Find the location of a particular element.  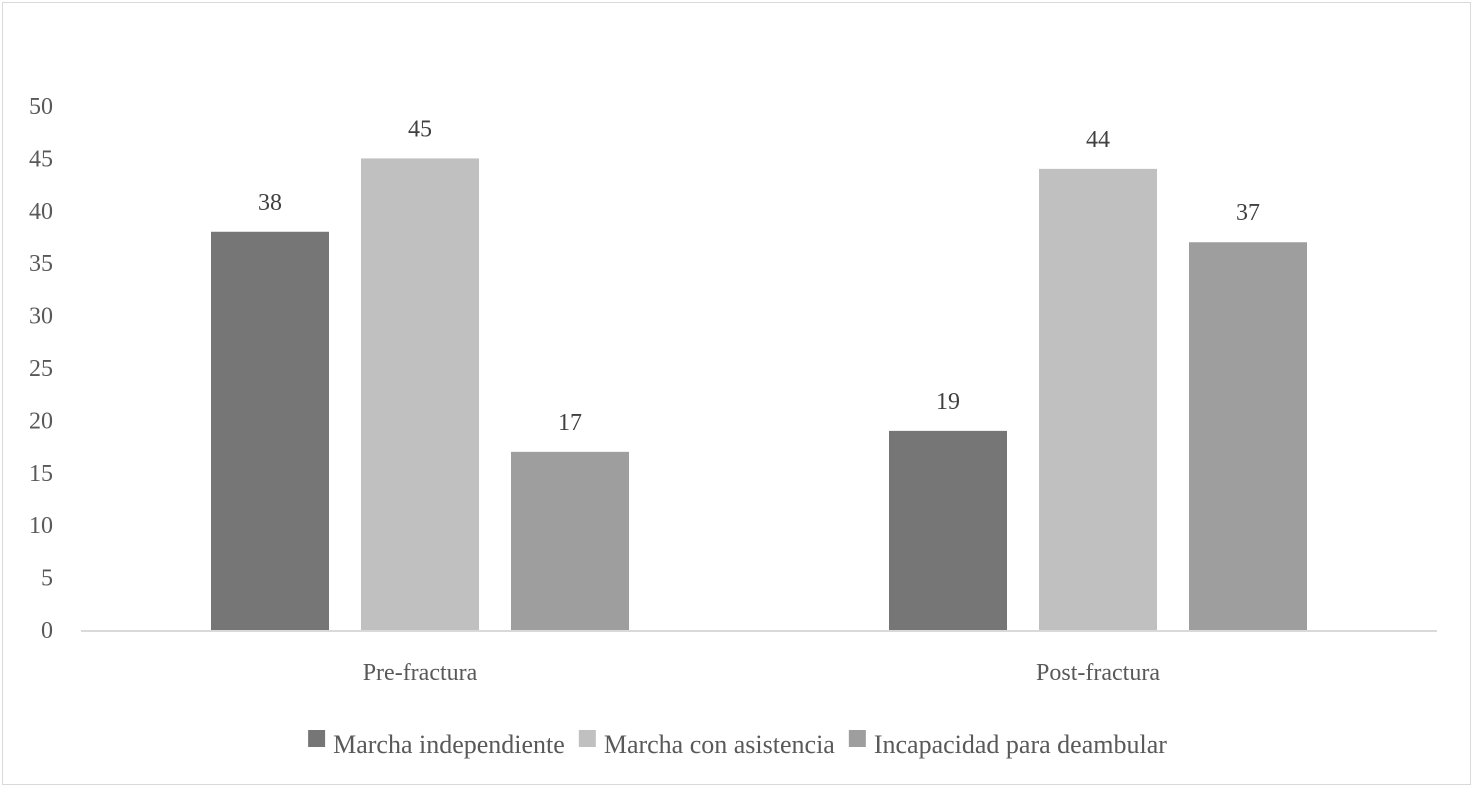

data-label: 38 is located at coordinates (270, 203).